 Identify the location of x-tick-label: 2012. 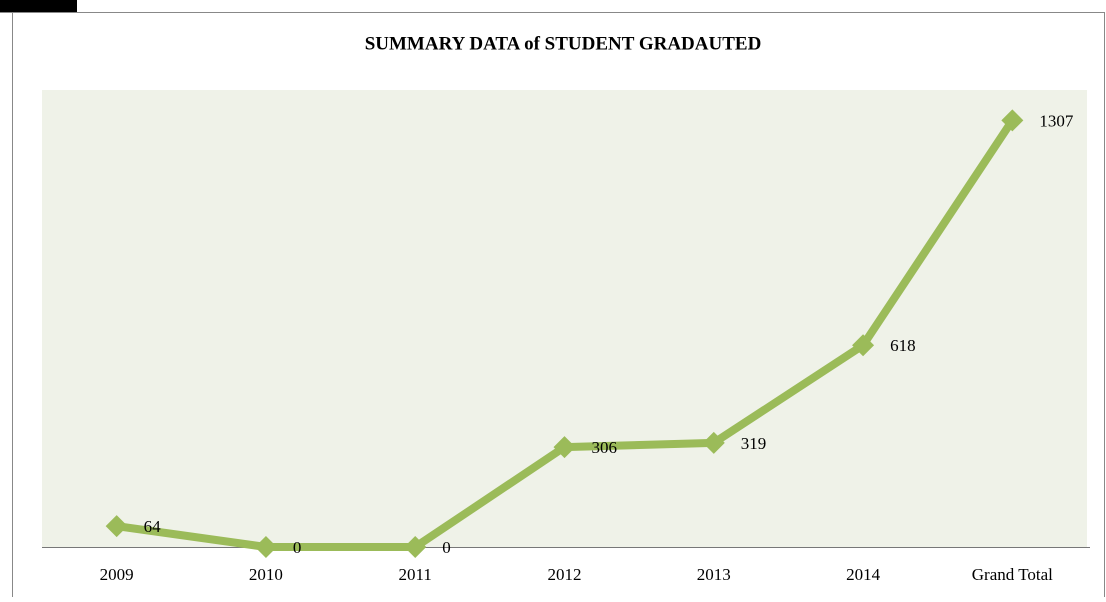
(565, 574).